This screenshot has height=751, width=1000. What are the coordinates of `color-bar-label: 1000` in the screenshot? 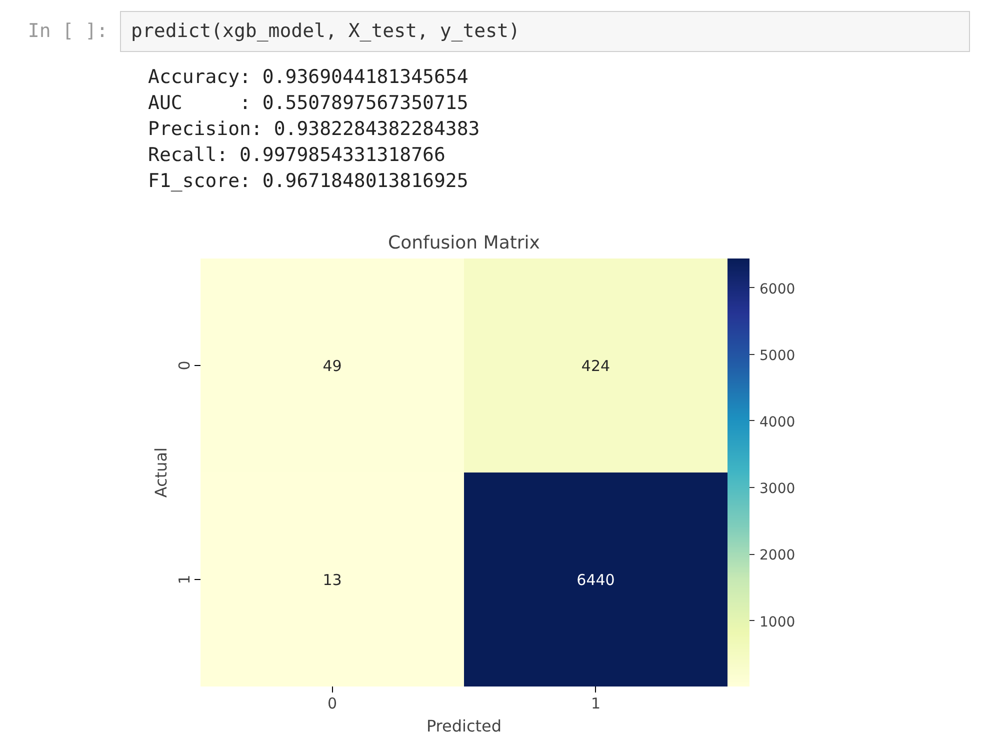 It's located at (778, 622).